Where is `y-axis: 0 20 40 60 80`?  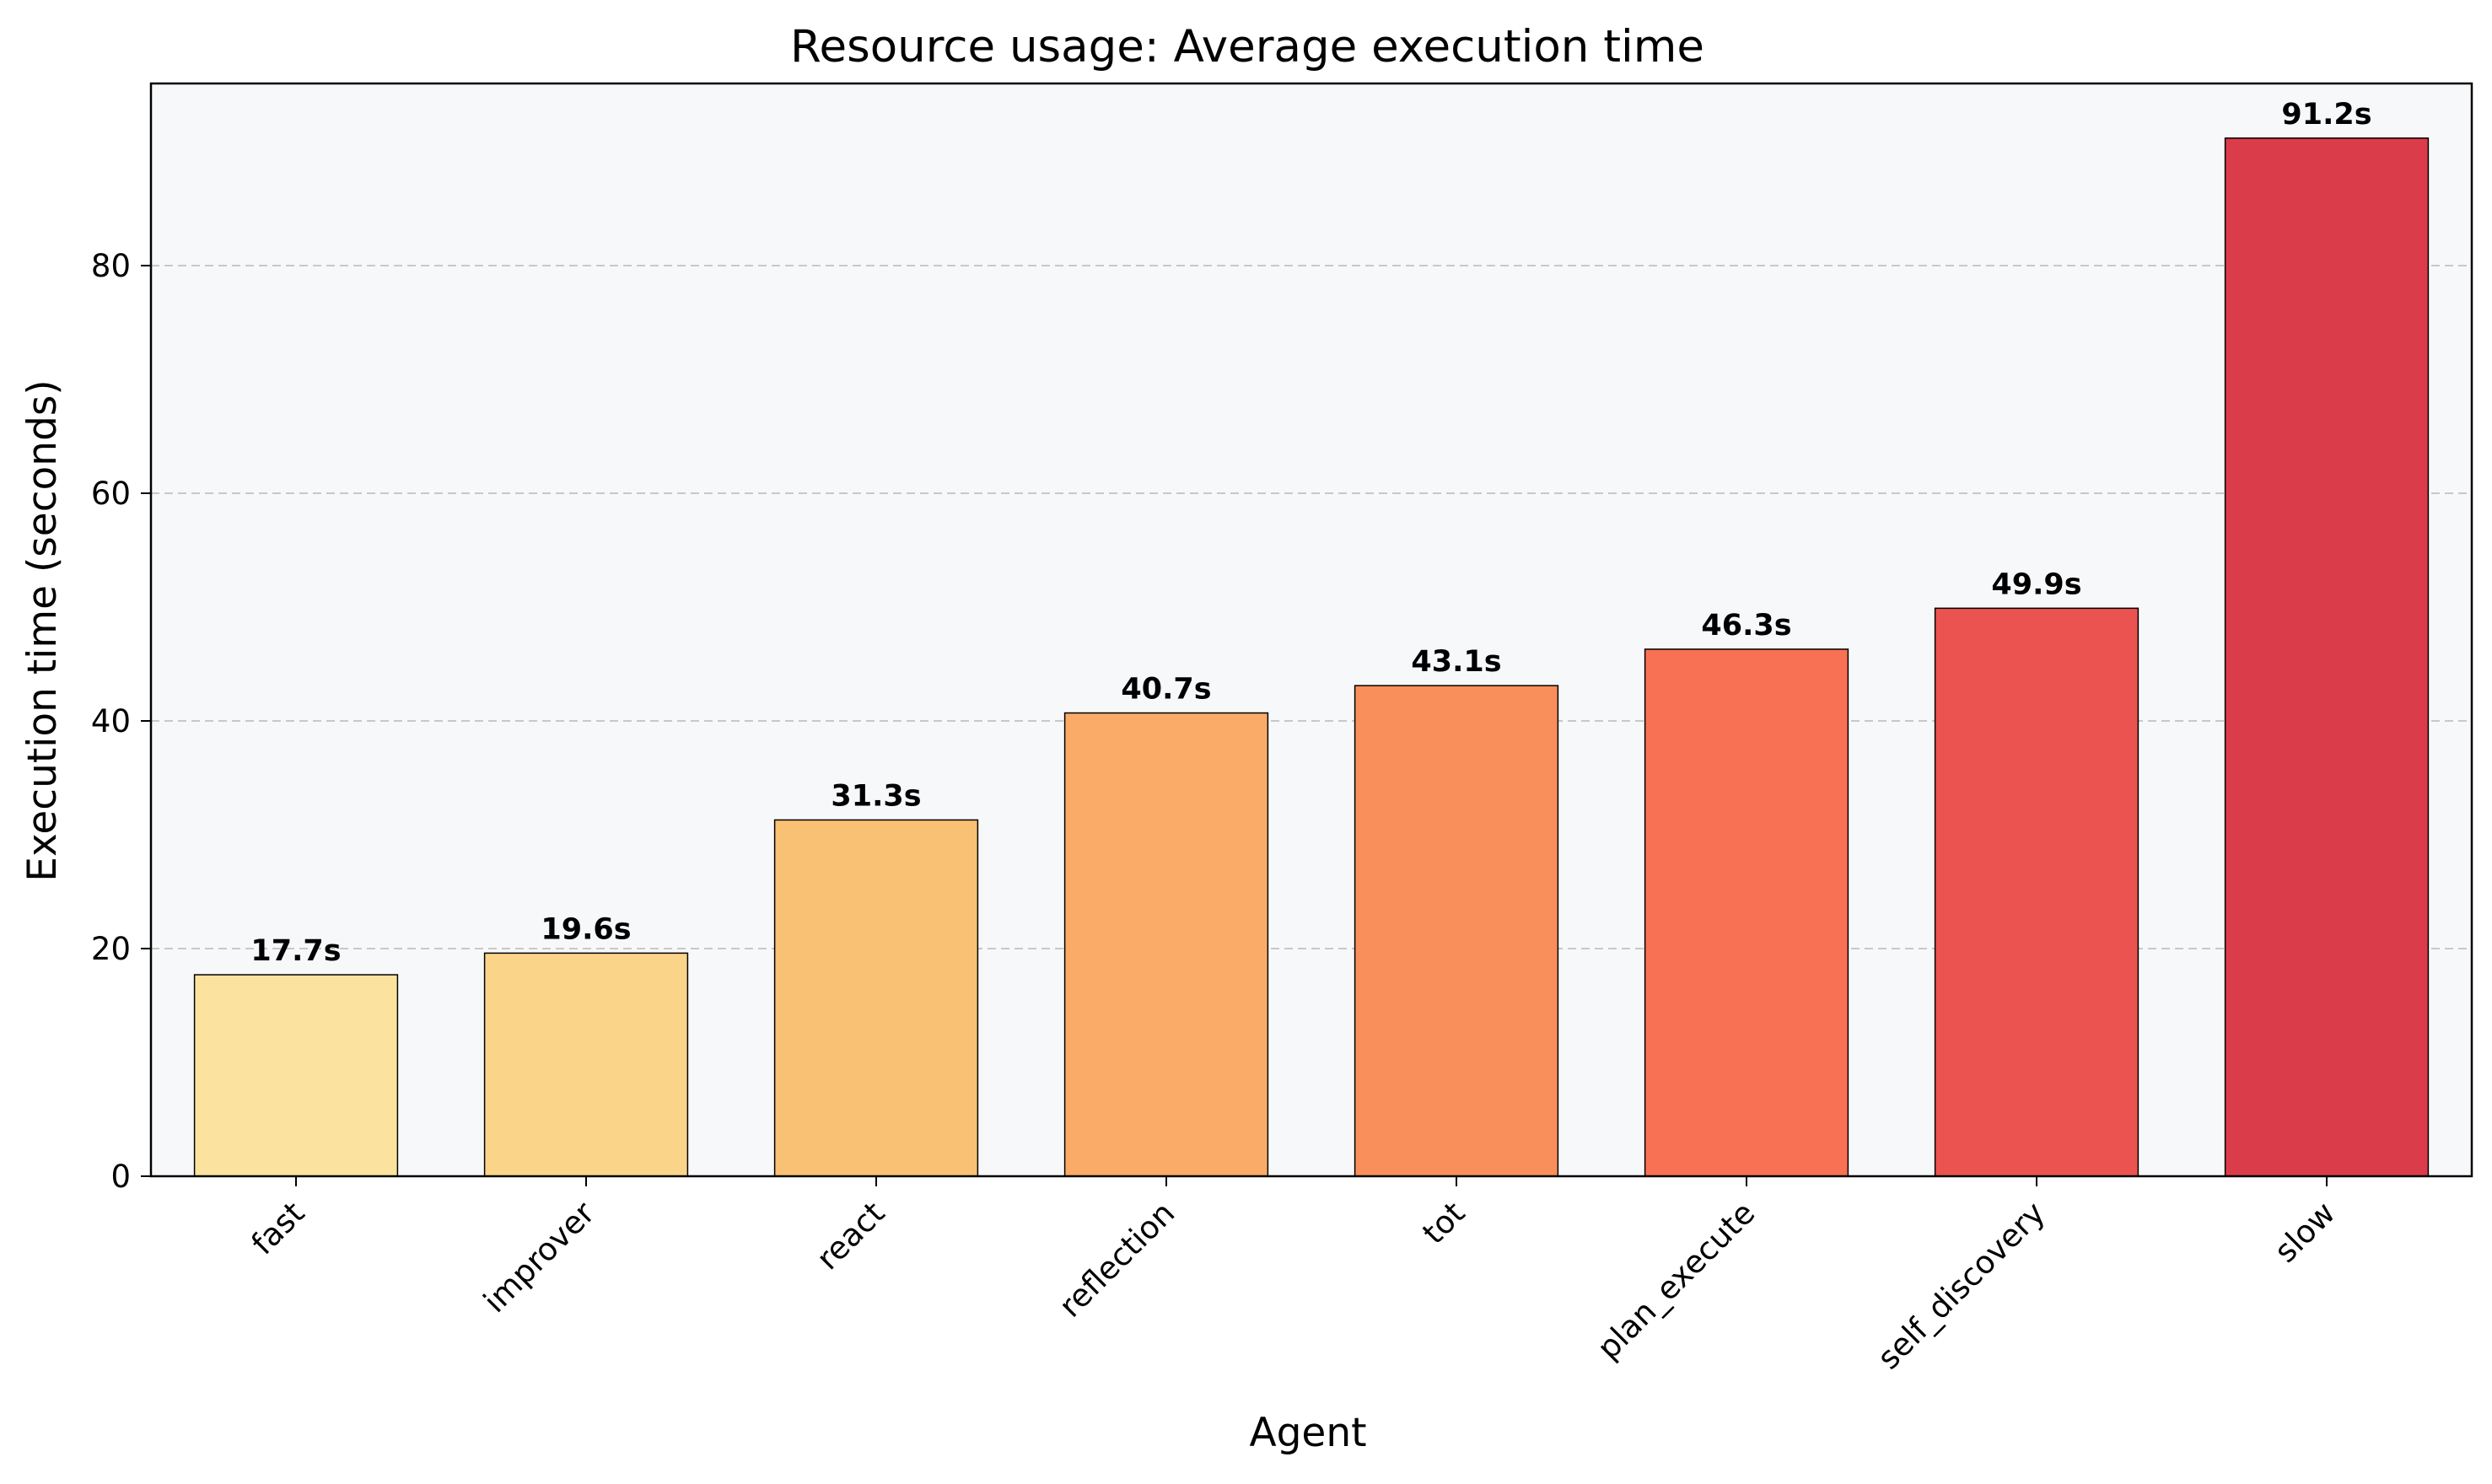
y-axis: 0 20 40 60 80 is located at coordinates (121, 721).